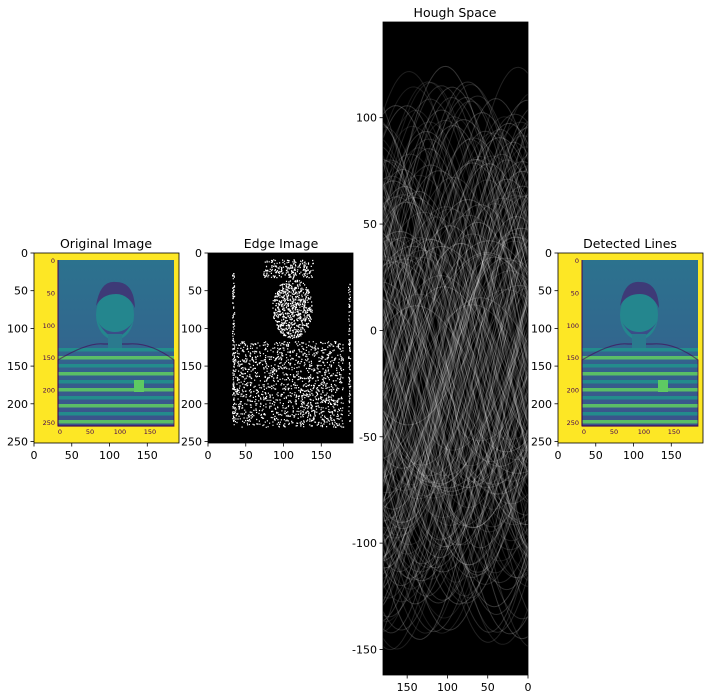  I want to click on y-tick-label: -50, so click(368, 437).